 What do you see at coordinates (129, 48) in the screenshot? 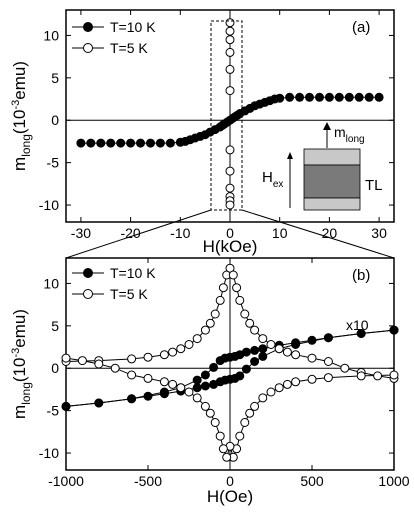
I see `legend-a-label-5k: T=5 K` at bounding box center [129, 48].